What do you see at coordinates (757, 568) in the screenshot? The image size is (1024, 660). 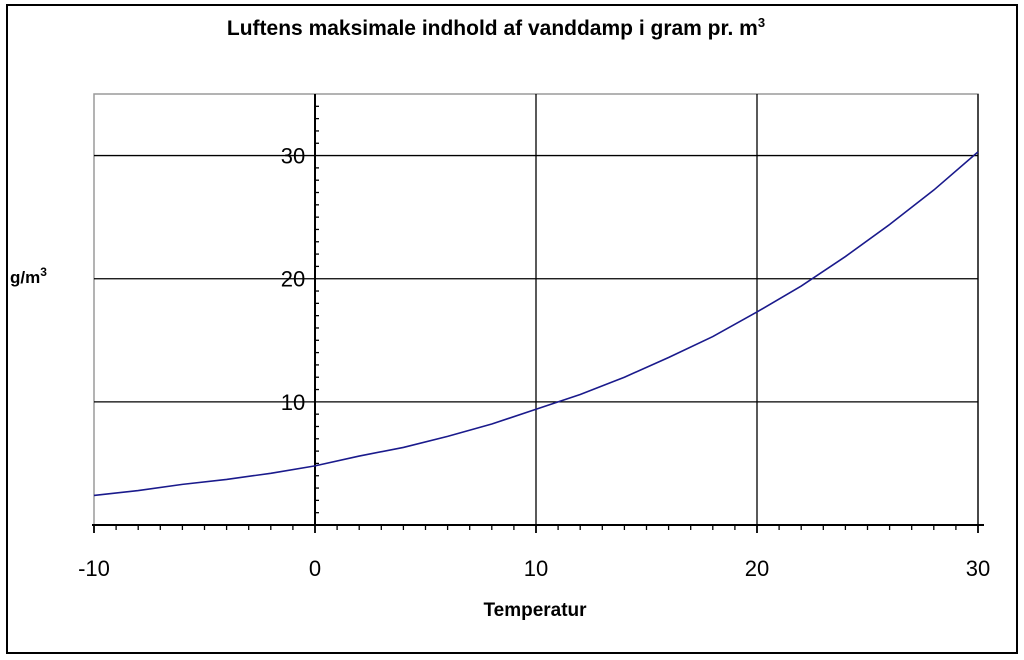 I see `x-tick-label: 20` at bounding box center [757, 568].